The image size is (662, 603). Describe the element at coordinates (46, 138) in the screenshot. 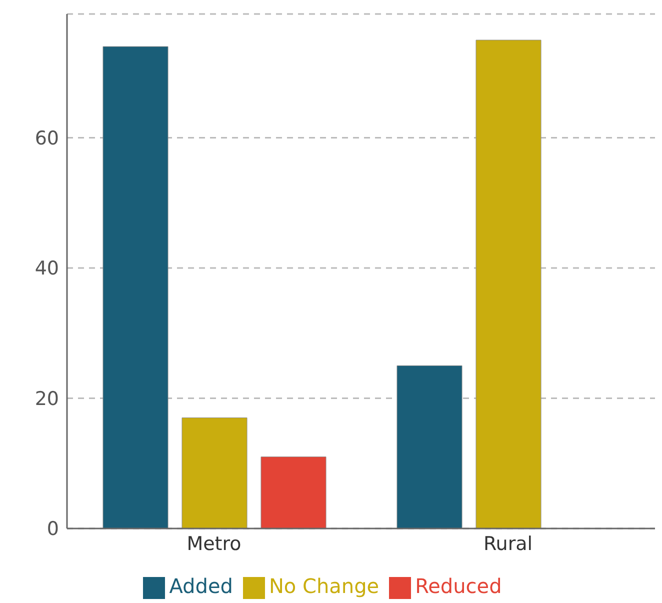

I see `y-tick-label: 60` at that location.